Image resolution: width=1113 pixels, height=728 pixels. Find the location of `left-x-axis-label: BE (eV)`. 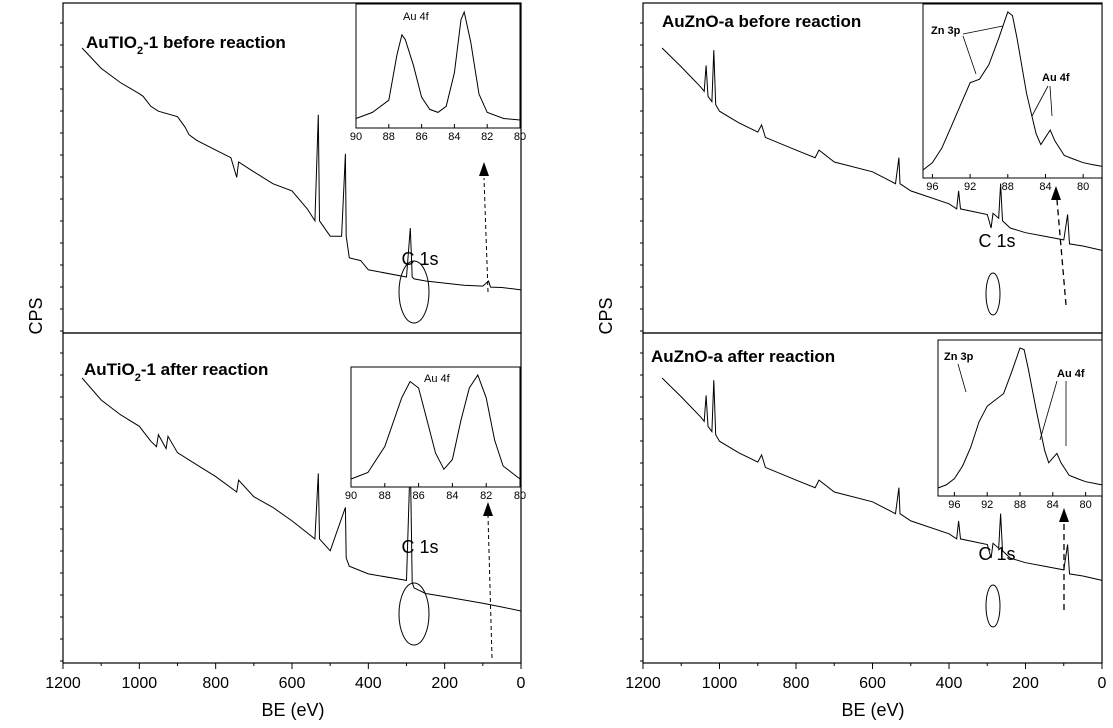

left-x-axis-label: BE (eV) is located at coordinates (292, 710).